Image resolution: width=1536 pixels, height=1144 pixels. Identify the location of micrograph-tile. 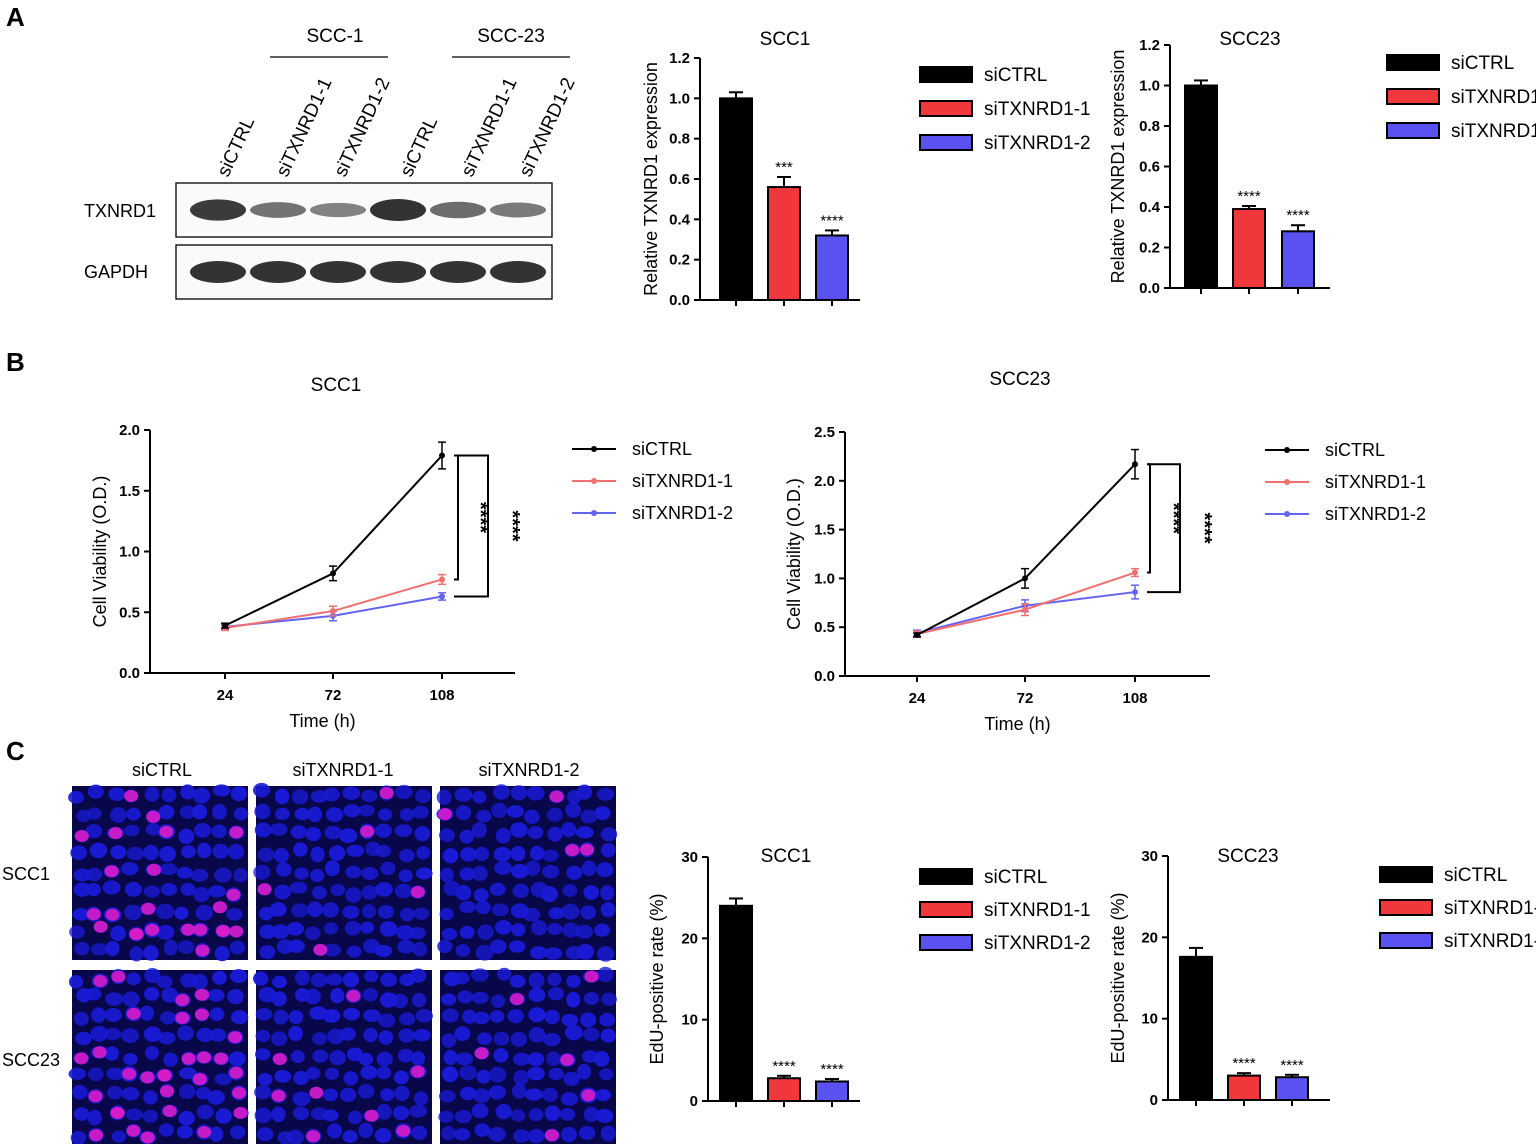
(343, 1056).